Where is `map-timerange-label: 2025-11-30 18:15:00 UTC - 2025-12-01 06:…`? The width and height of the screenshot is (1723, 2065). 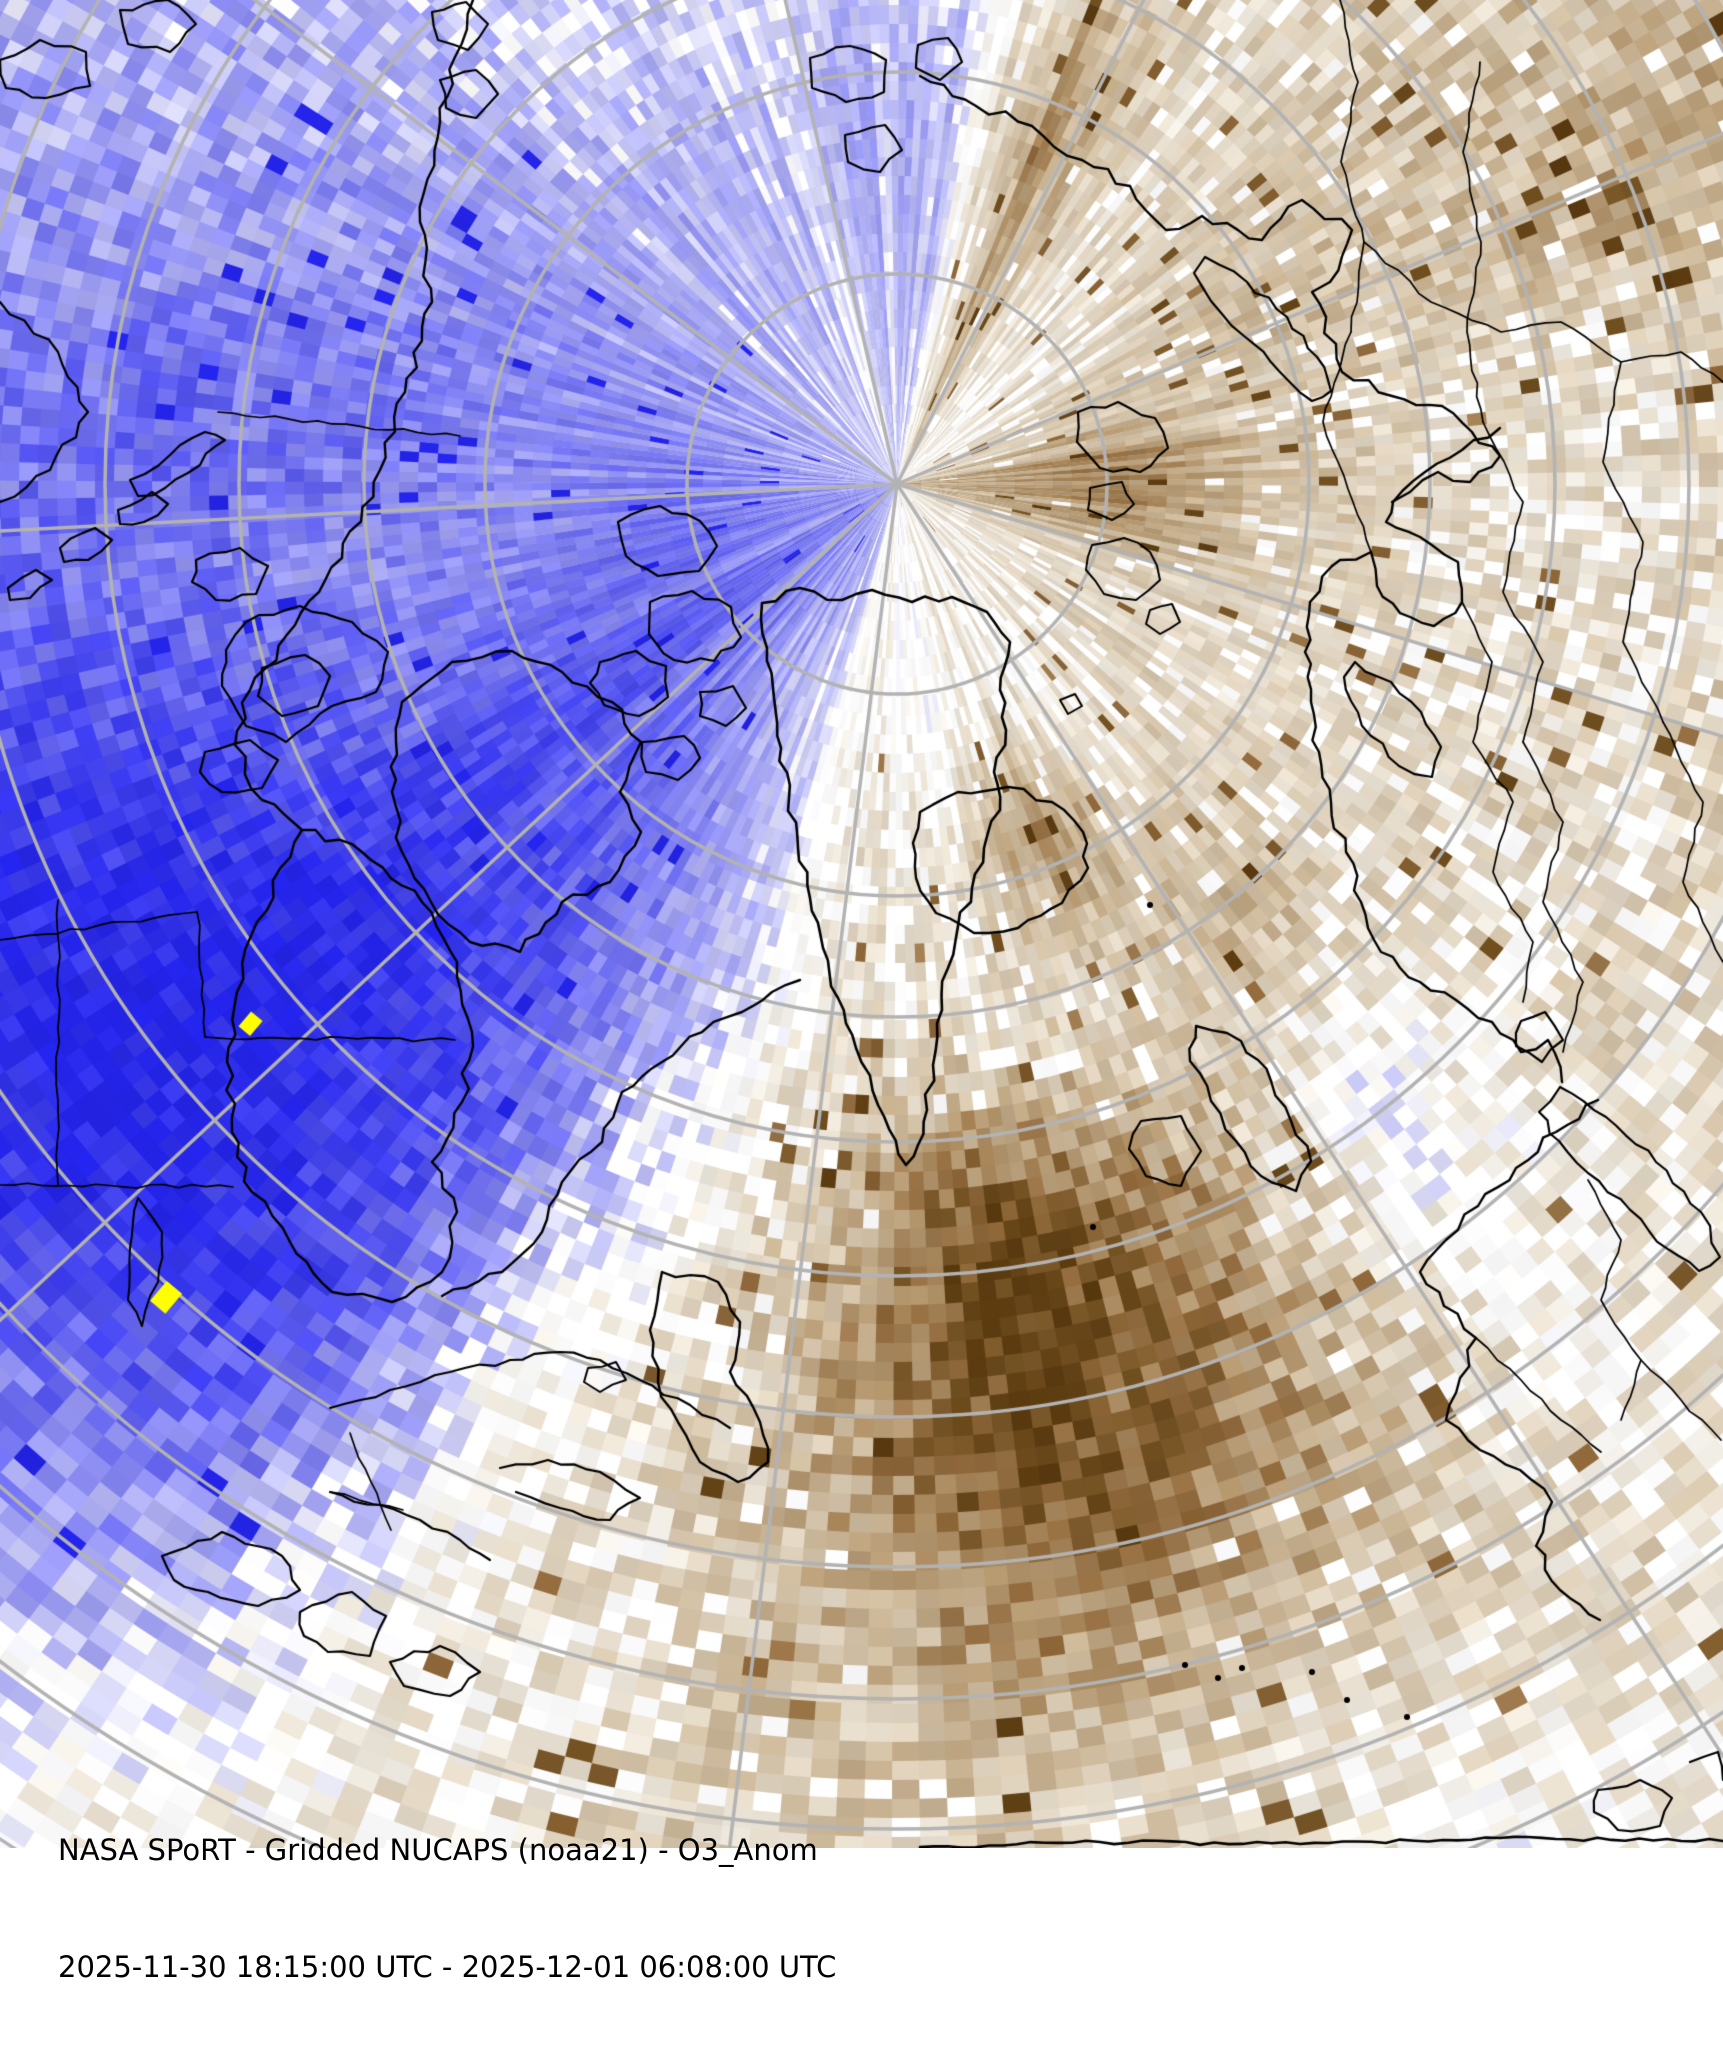
map-timerange-label: 2025-11-30 18:15:00 UTC - 2025-12-01 06:… is located at coordinates (447, 1967).